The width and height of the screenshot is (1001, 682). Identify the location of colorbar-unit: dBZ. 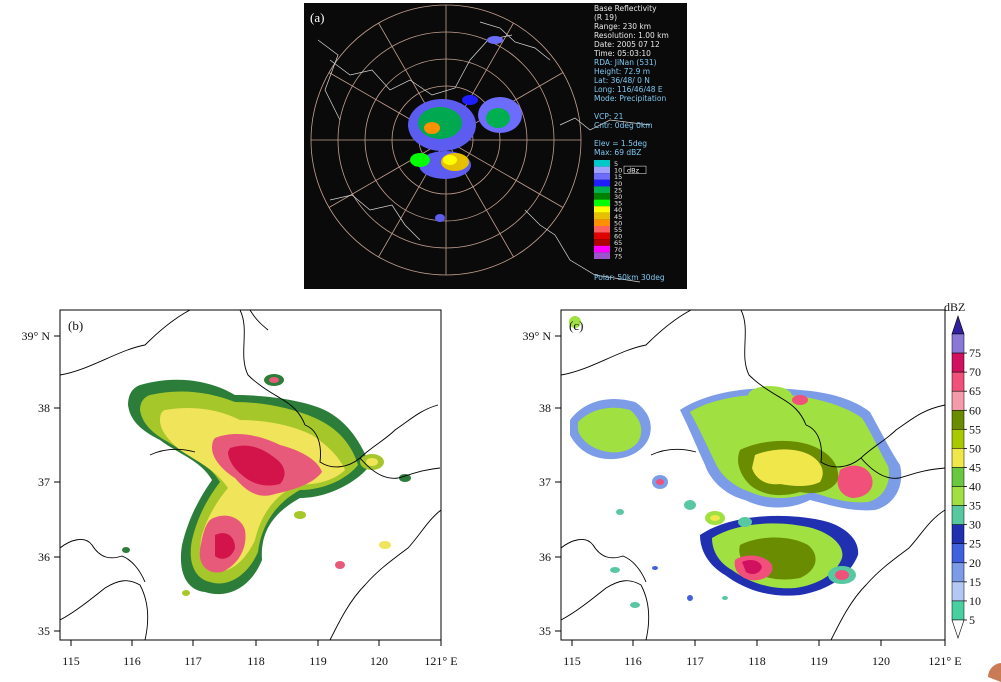
(954, 307).